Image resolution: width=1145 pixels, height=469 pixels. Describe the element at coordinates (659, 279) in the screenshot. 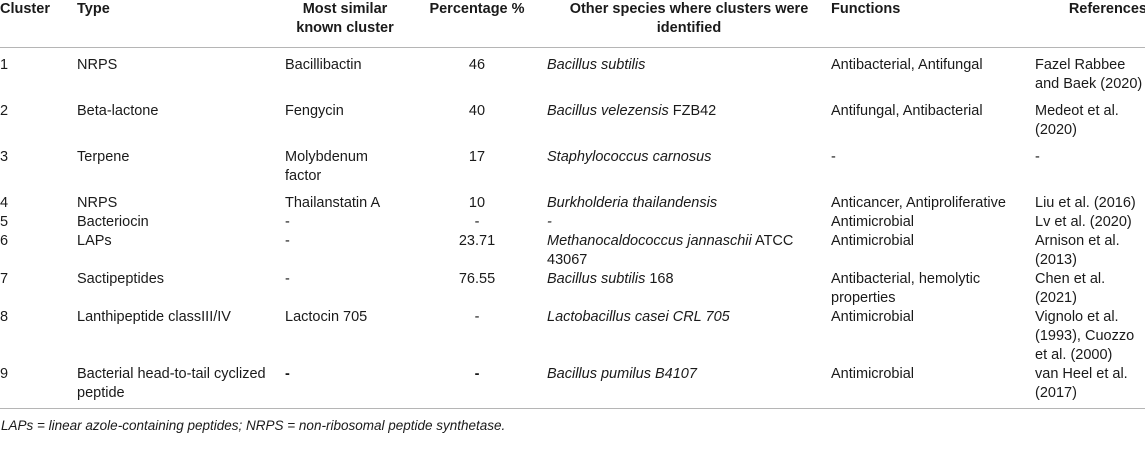

I see `species-strain: 168` at that location.